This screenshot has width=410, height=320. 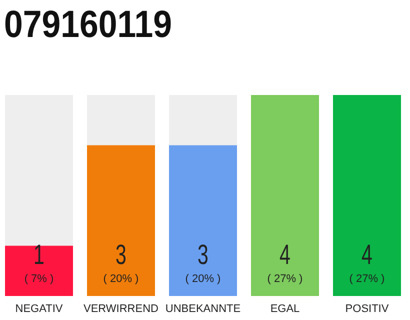 What do you see at coordinates (98, 25) in the screenshot?
I see `chart-title: 079160119` at bounding box center [98, 25].